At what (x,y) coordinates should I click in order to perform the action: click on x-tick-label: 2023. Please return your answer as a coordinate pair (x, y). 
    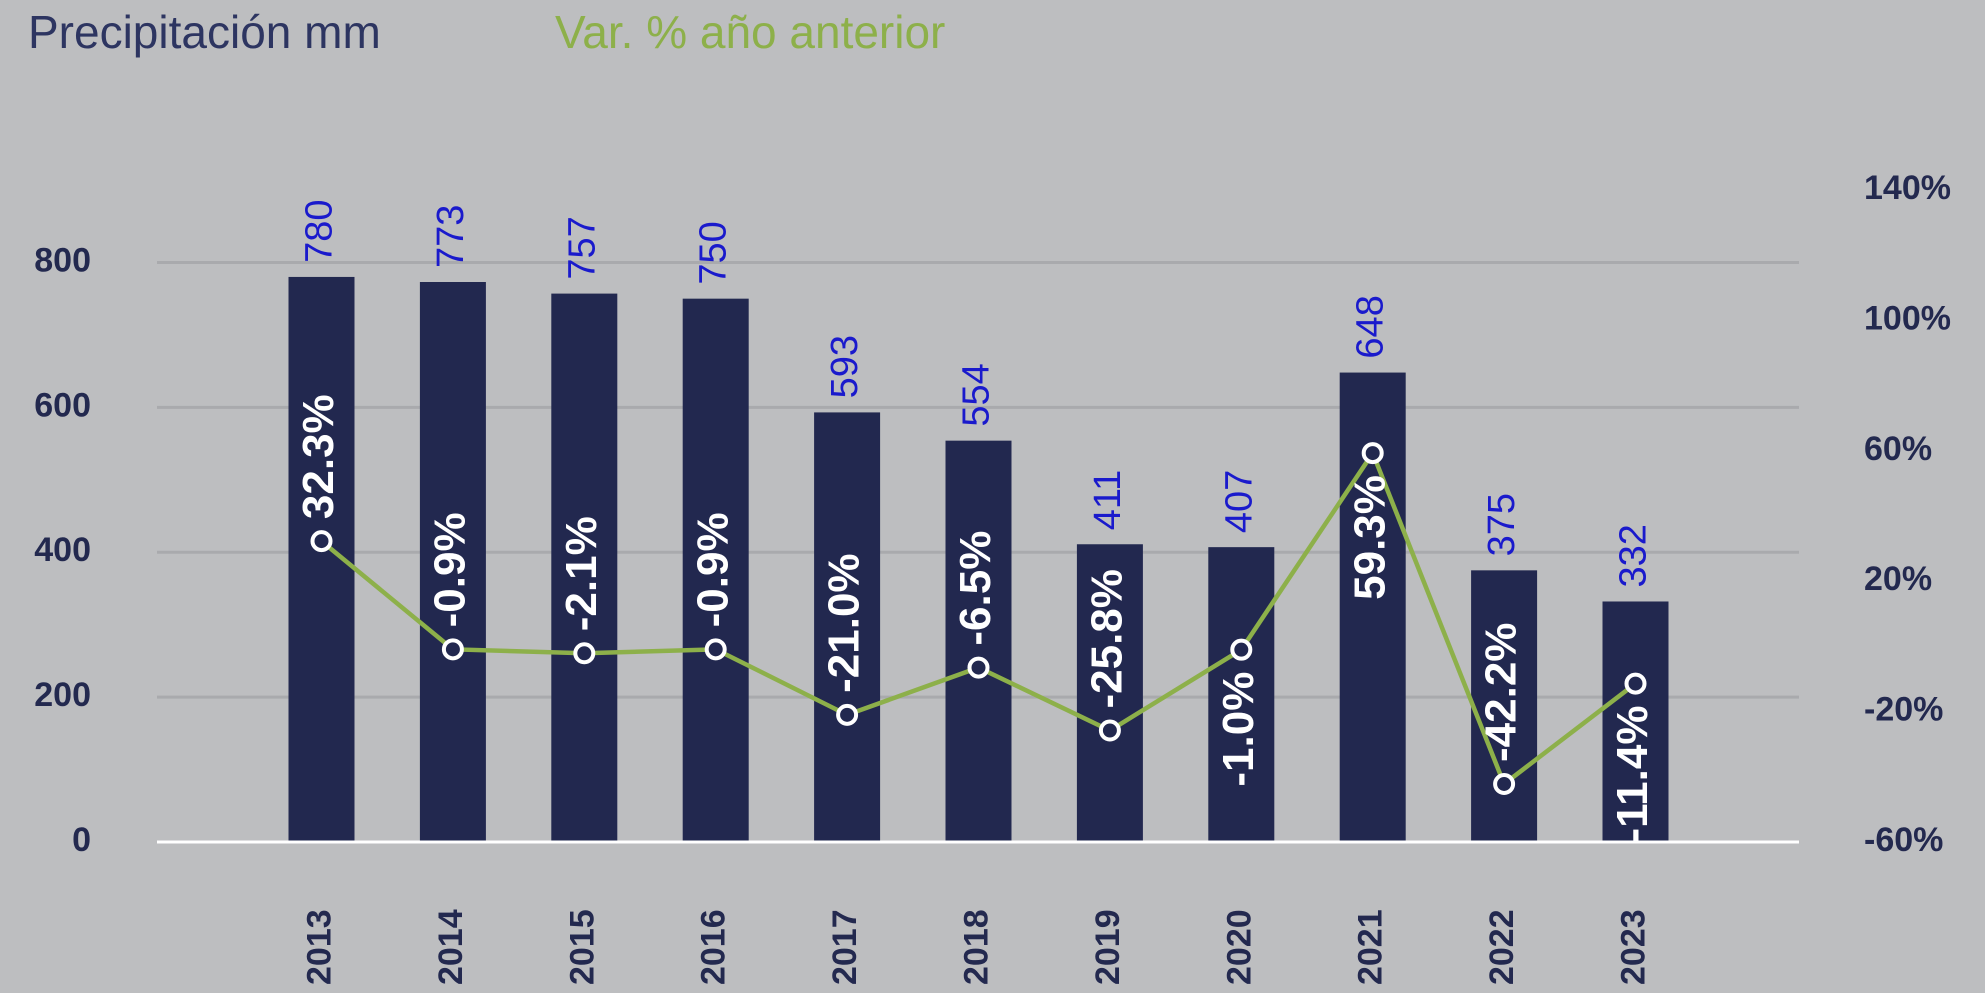
    Looking at the image, I should click on (1633, 947).